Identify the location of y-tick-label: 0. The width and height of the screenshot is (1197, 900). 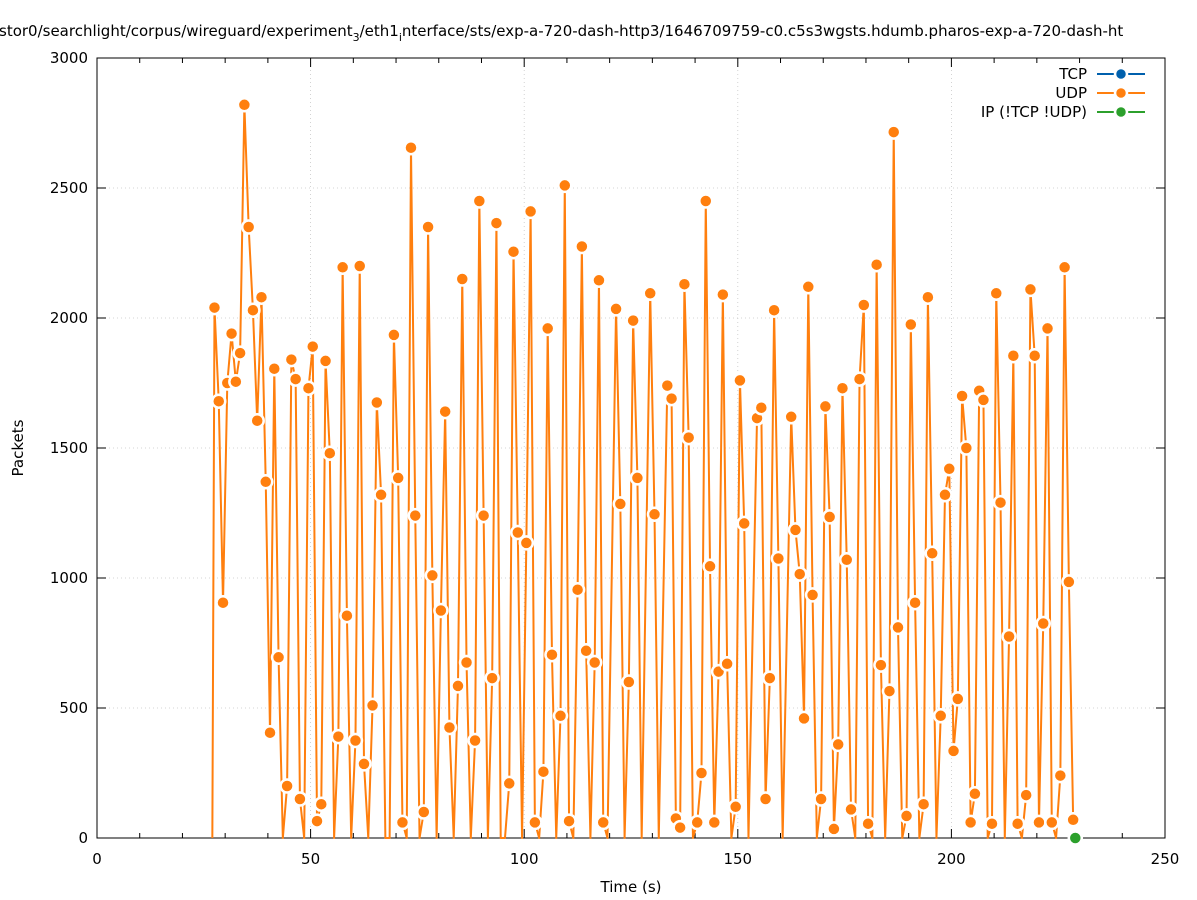
(83, 838).